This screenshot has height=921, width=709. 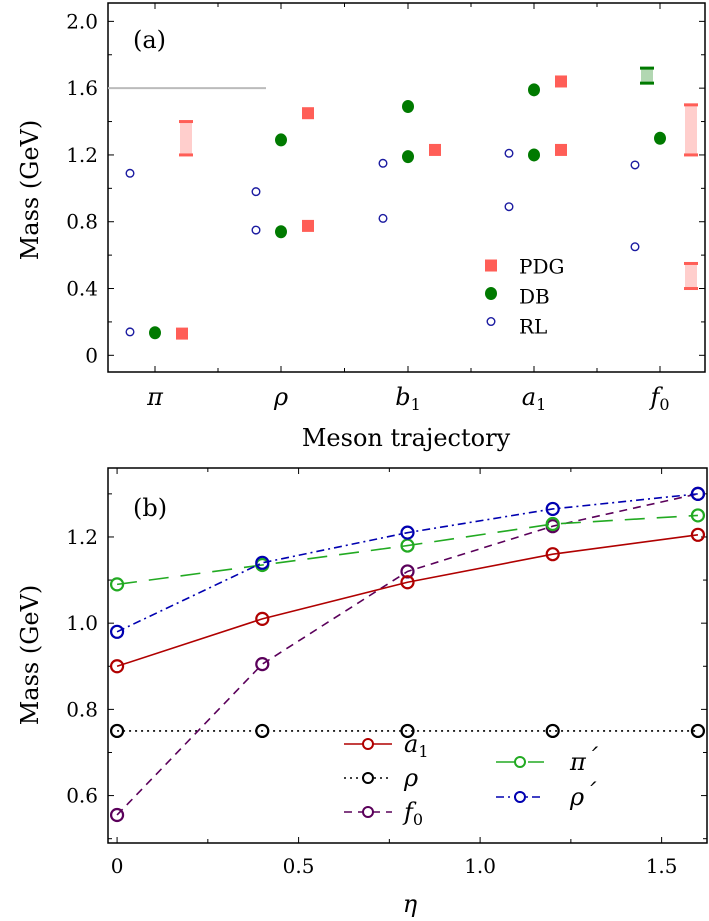 I want to click on legend-marker-pdg, so click(x=491, y=265).